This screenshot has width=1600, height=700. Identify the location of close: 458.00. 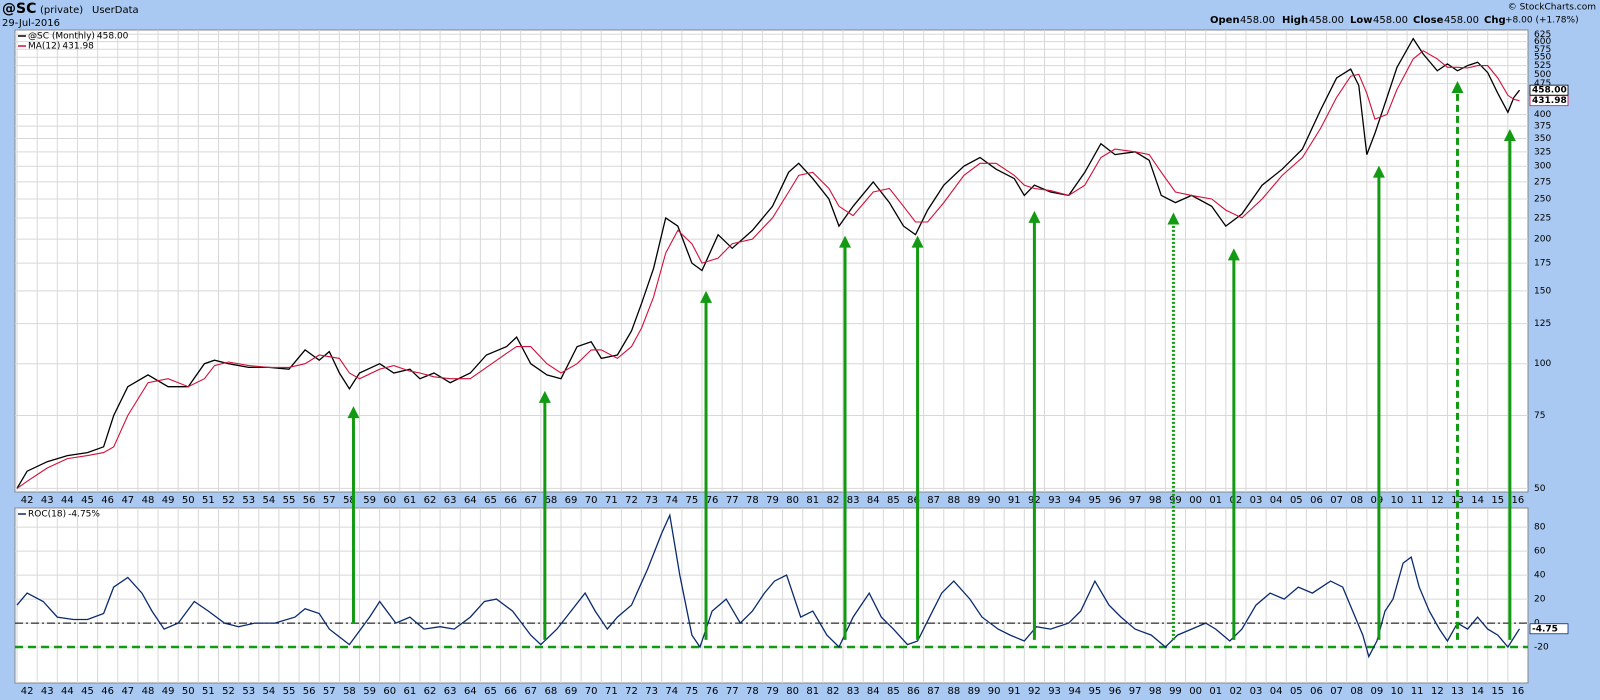
(1461, 20).